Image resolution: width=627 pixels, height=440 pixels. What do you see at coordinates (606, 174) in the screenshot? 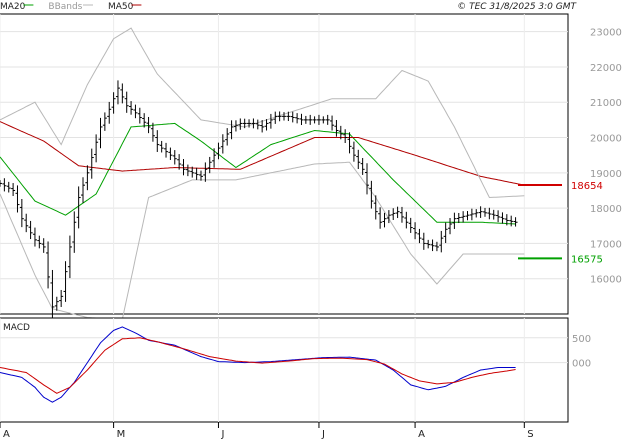
I see `price-tick-label: 19000` at bounding box center [606, 174].